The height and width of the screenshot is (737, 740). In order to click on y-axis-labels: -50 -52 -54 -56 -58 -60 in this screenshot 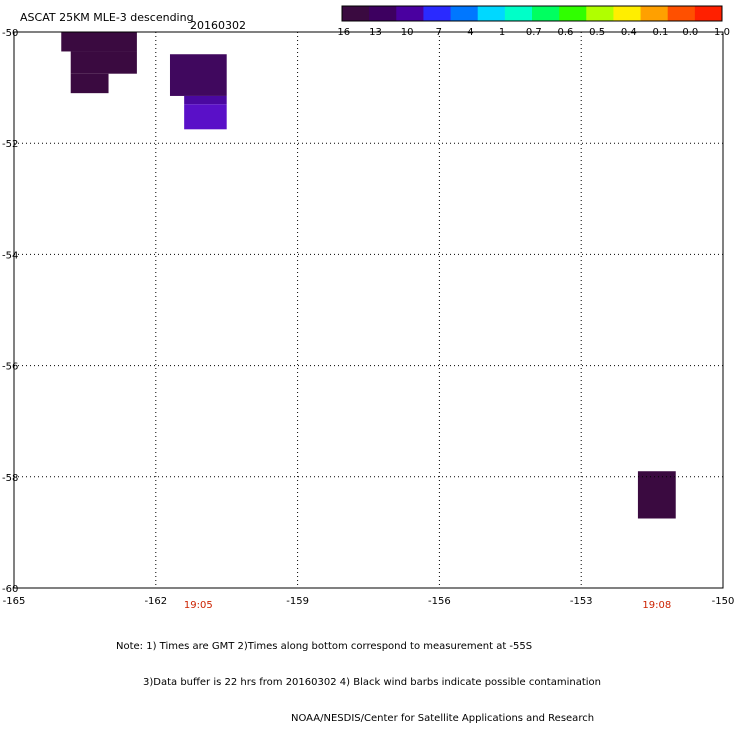, I will do `click(10, 311)`.